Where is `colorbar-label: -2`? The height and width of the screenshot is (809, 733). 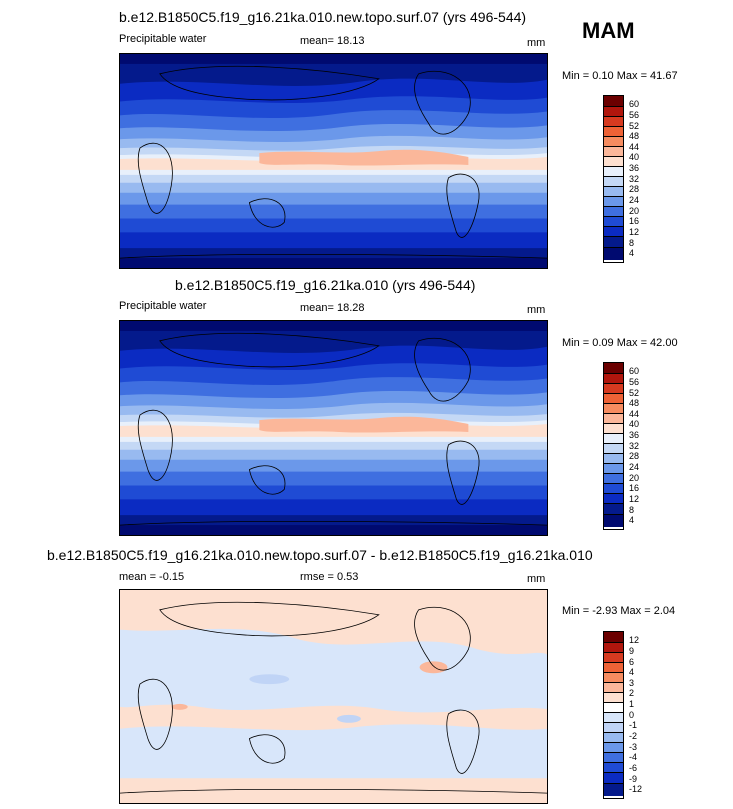 colorbar-label: -2 is located at coordinates (633, 736).